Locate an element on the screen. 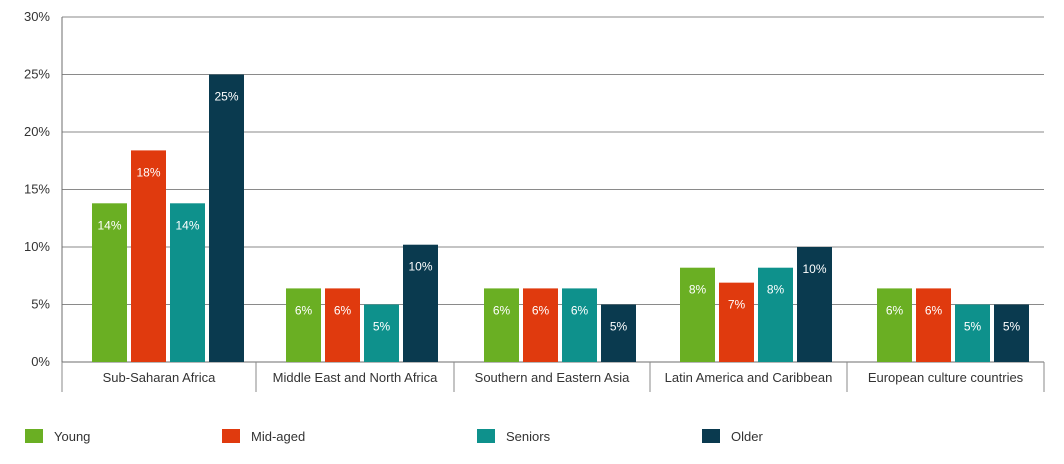 The height and width of the screenshot is (464, 1064). legend-label: Older is located at coordinates (747, 436).